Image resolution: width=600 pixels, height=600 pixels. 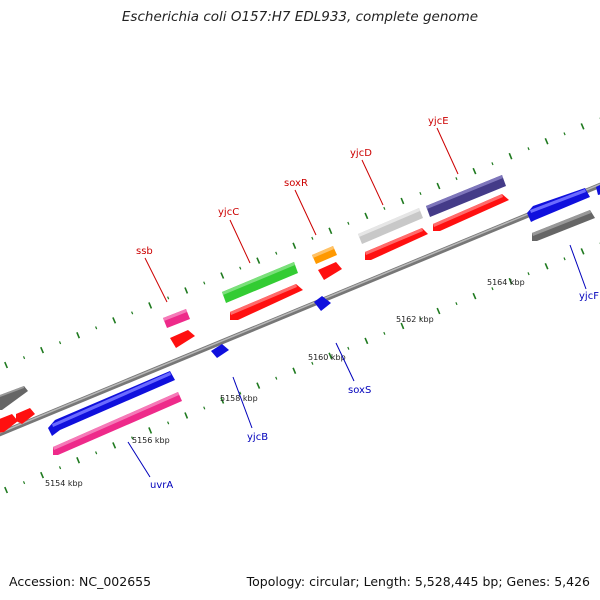 What do you see at coordinates (558, 205) in the screenshot?
I see `gene-yjcF` at bounding box center [558, 205].